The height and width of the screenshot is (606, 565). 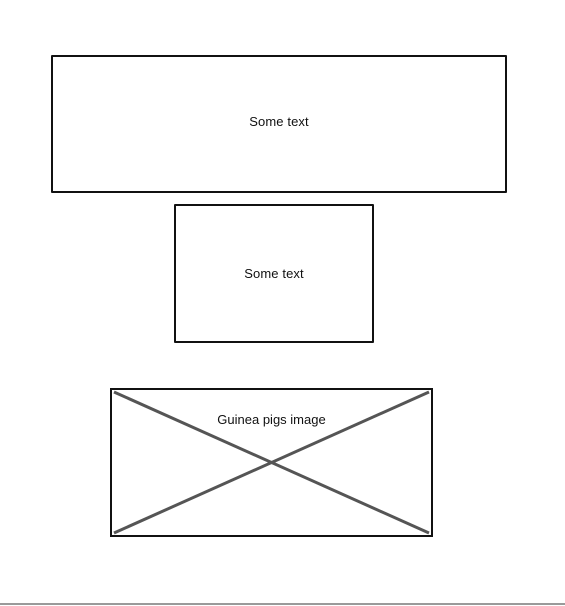 I want to click on image-placeholder-cross-icon, so click(x=271, y=462).